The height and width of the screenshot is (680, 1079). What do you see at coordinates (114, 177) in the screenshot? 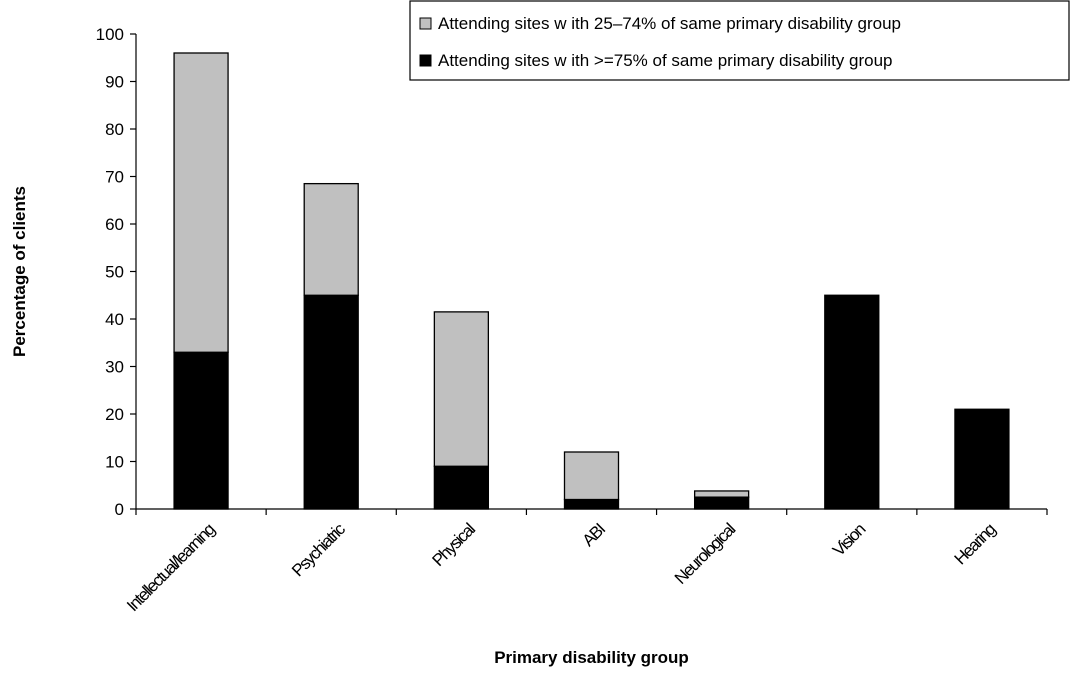
I see `y-tick-label: 70` at bounding box center [114, 177].